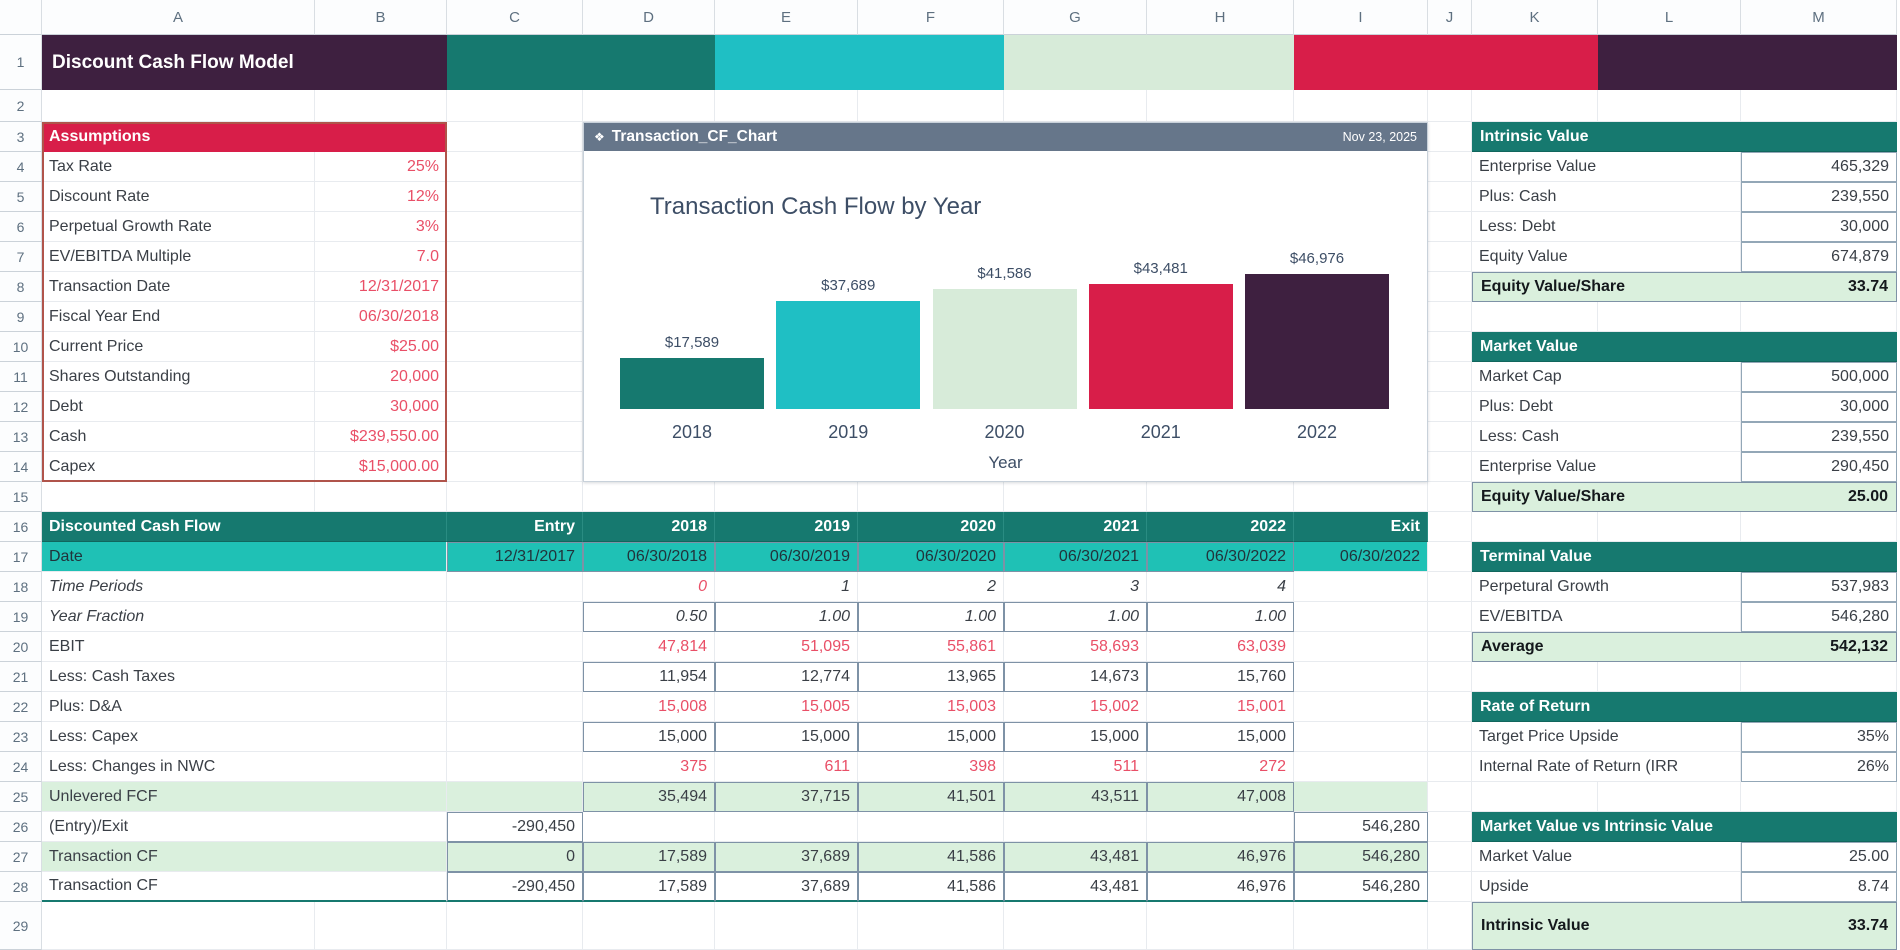 The width and height of the screenshot is (1900, 950). I want to click on cell-C4, so click(515, 167).